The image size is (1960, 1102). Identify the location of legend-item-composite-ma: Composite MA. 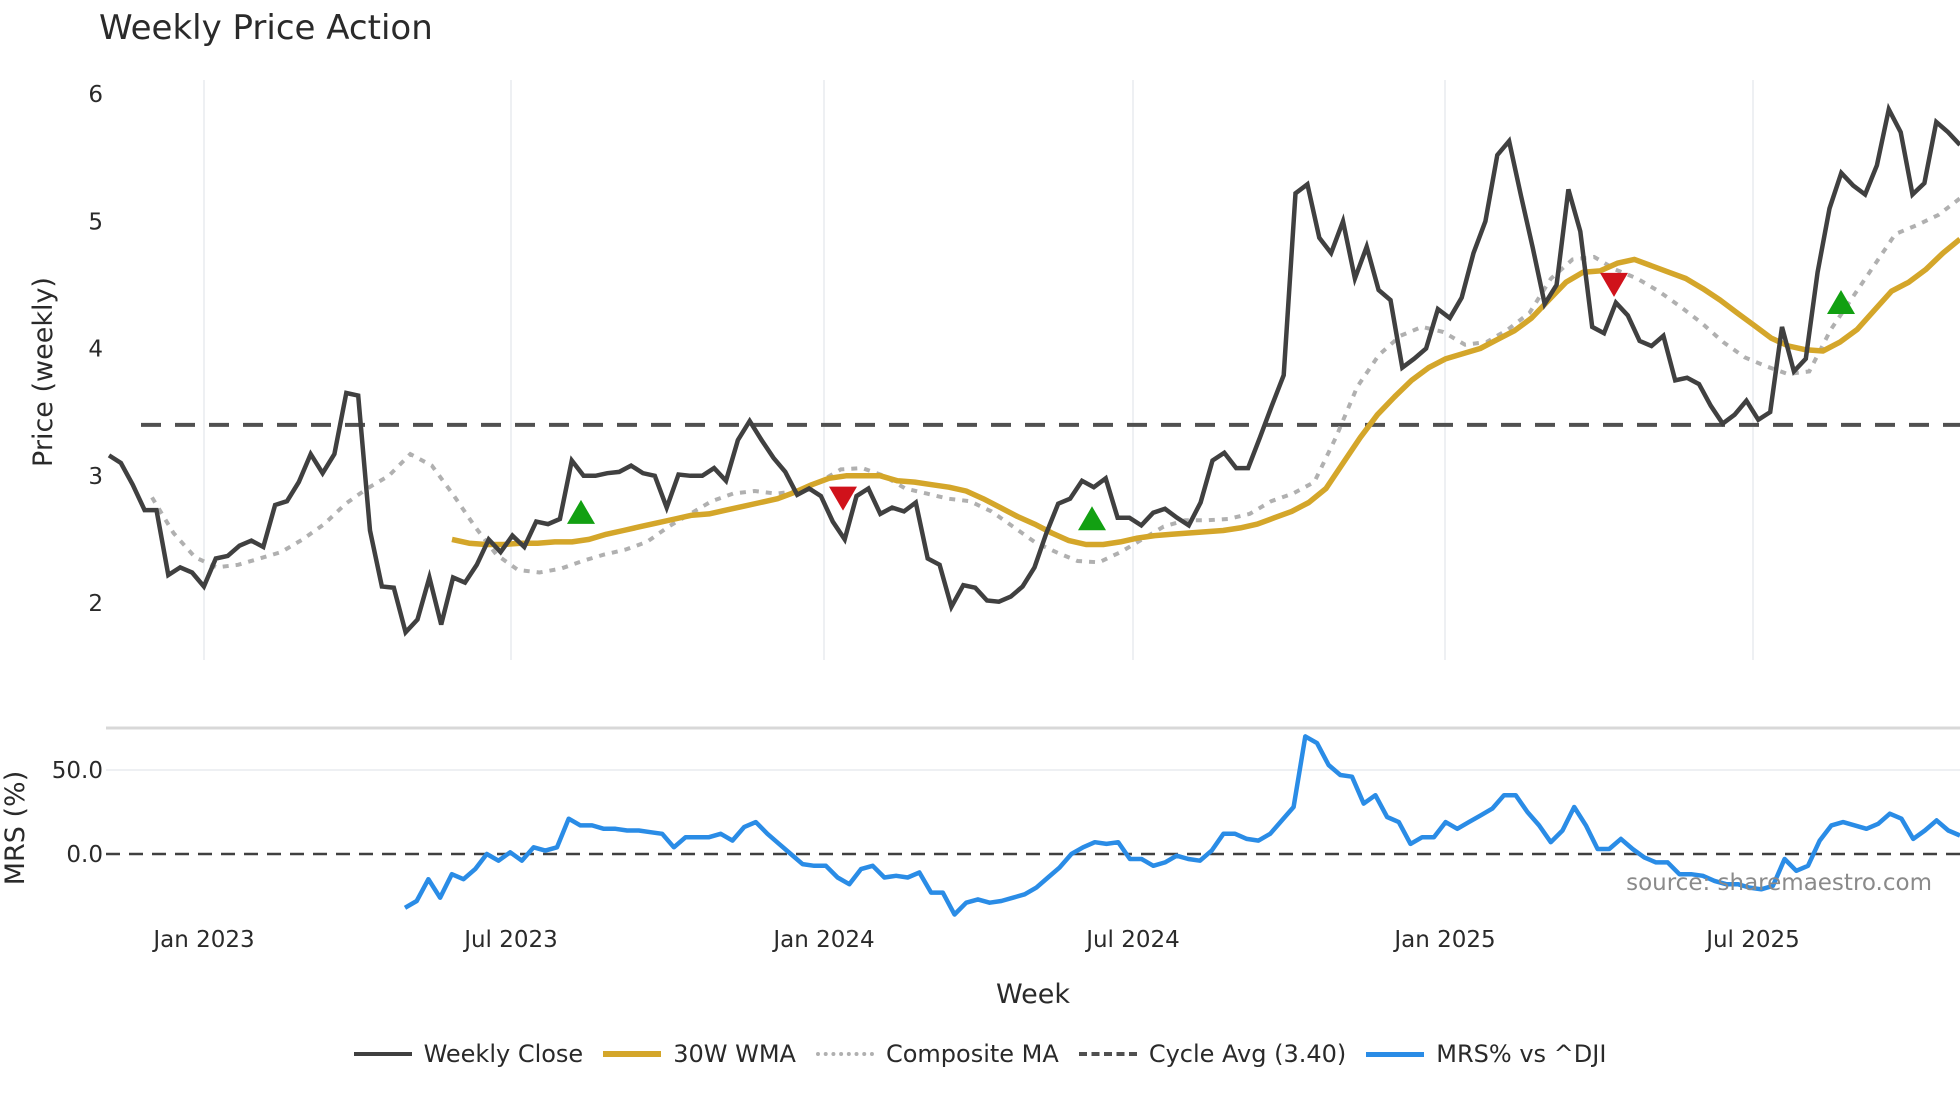
(937, 1054).